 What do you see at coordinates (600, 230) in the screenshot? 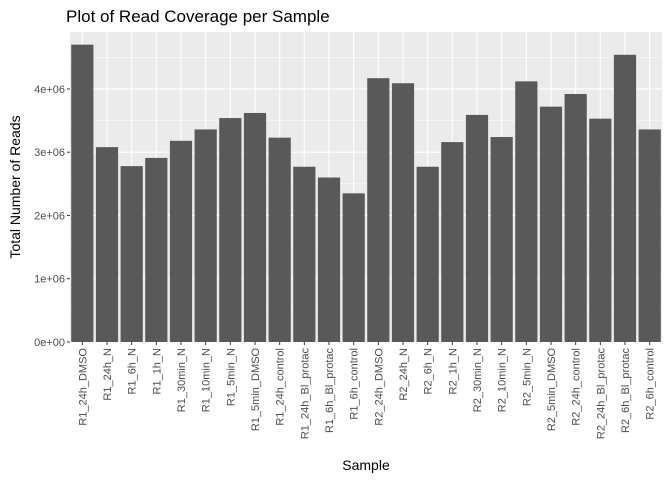
I see `bar-R2_24h_Bl_protac` at bounding box center [600, 230].